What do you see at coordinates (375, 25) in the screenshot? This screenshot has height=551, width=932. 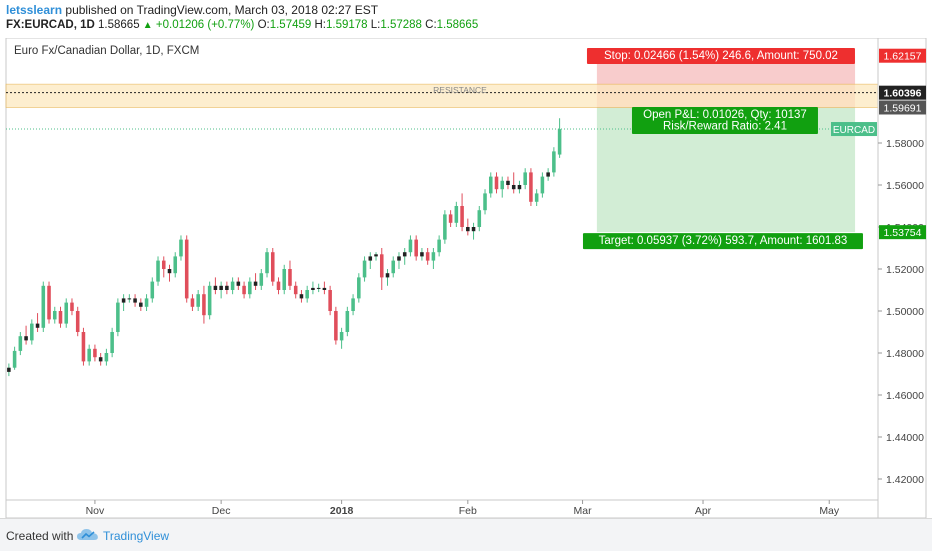 I see `low-label: L:` at bounding box center [375, 25].